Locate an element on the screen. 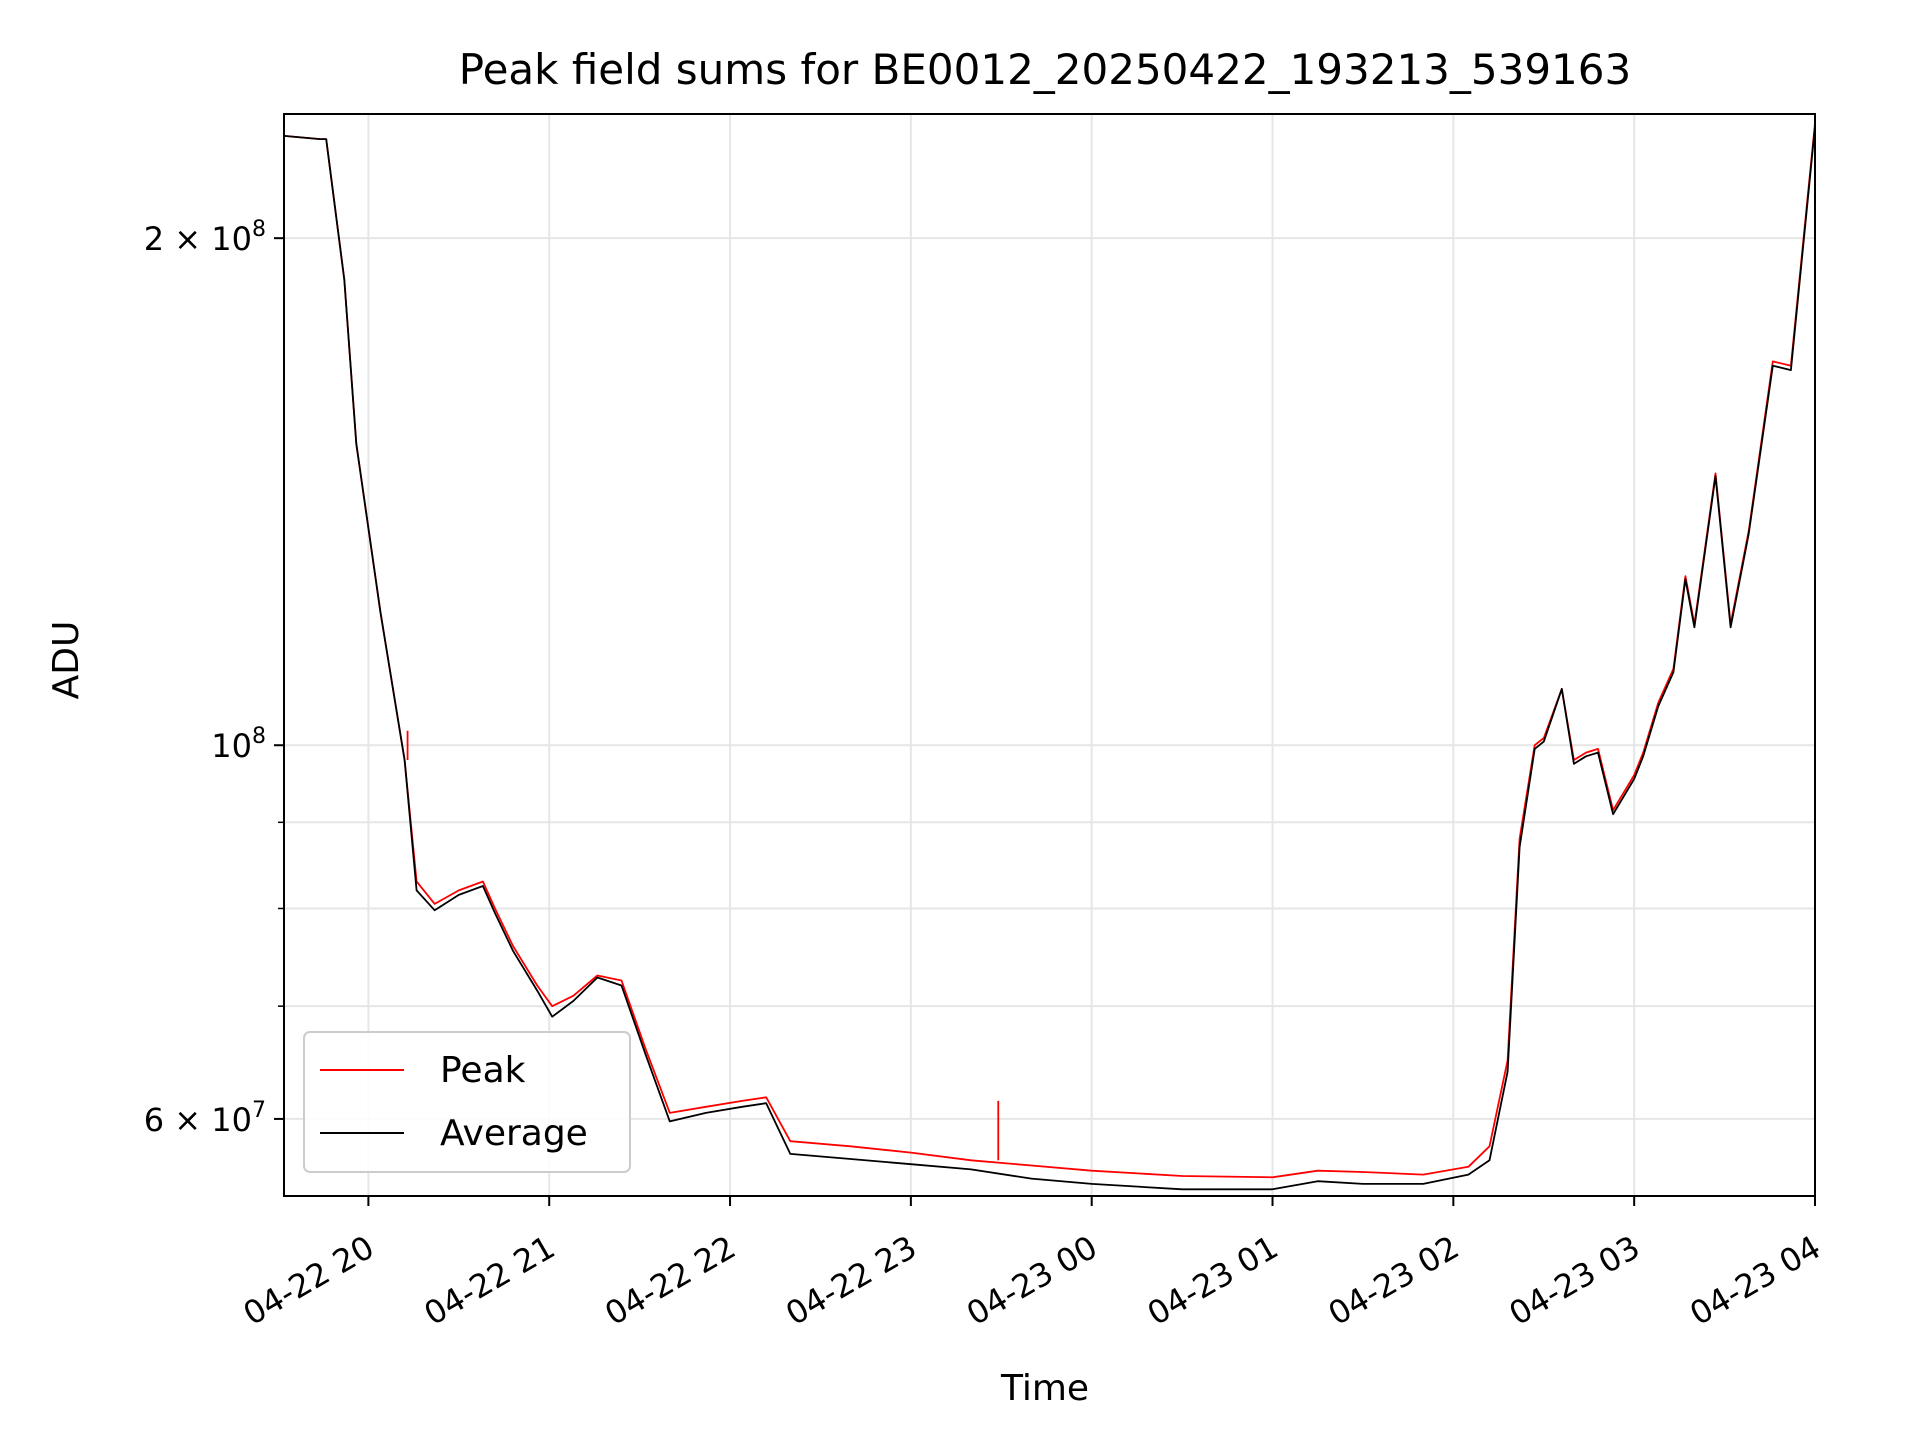  legend-box is located at coordinates (467, 1102).